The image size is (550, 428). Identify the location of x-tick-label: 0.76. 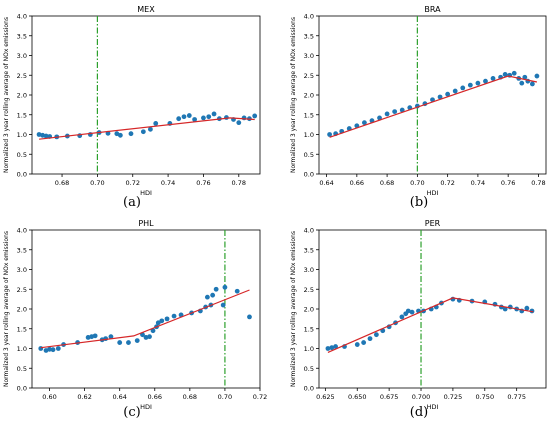
(508, 183).